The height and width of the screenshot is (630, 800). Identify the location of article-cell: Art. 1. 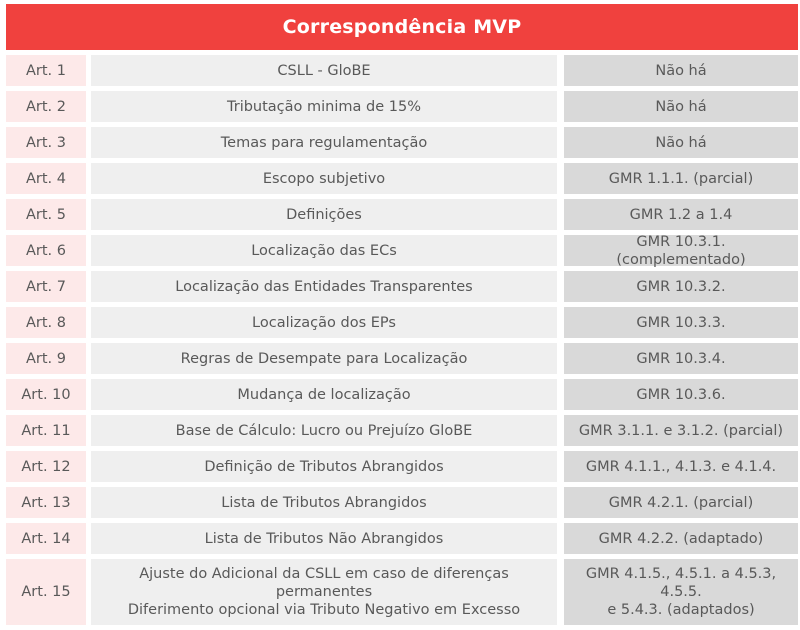
(46, 70).